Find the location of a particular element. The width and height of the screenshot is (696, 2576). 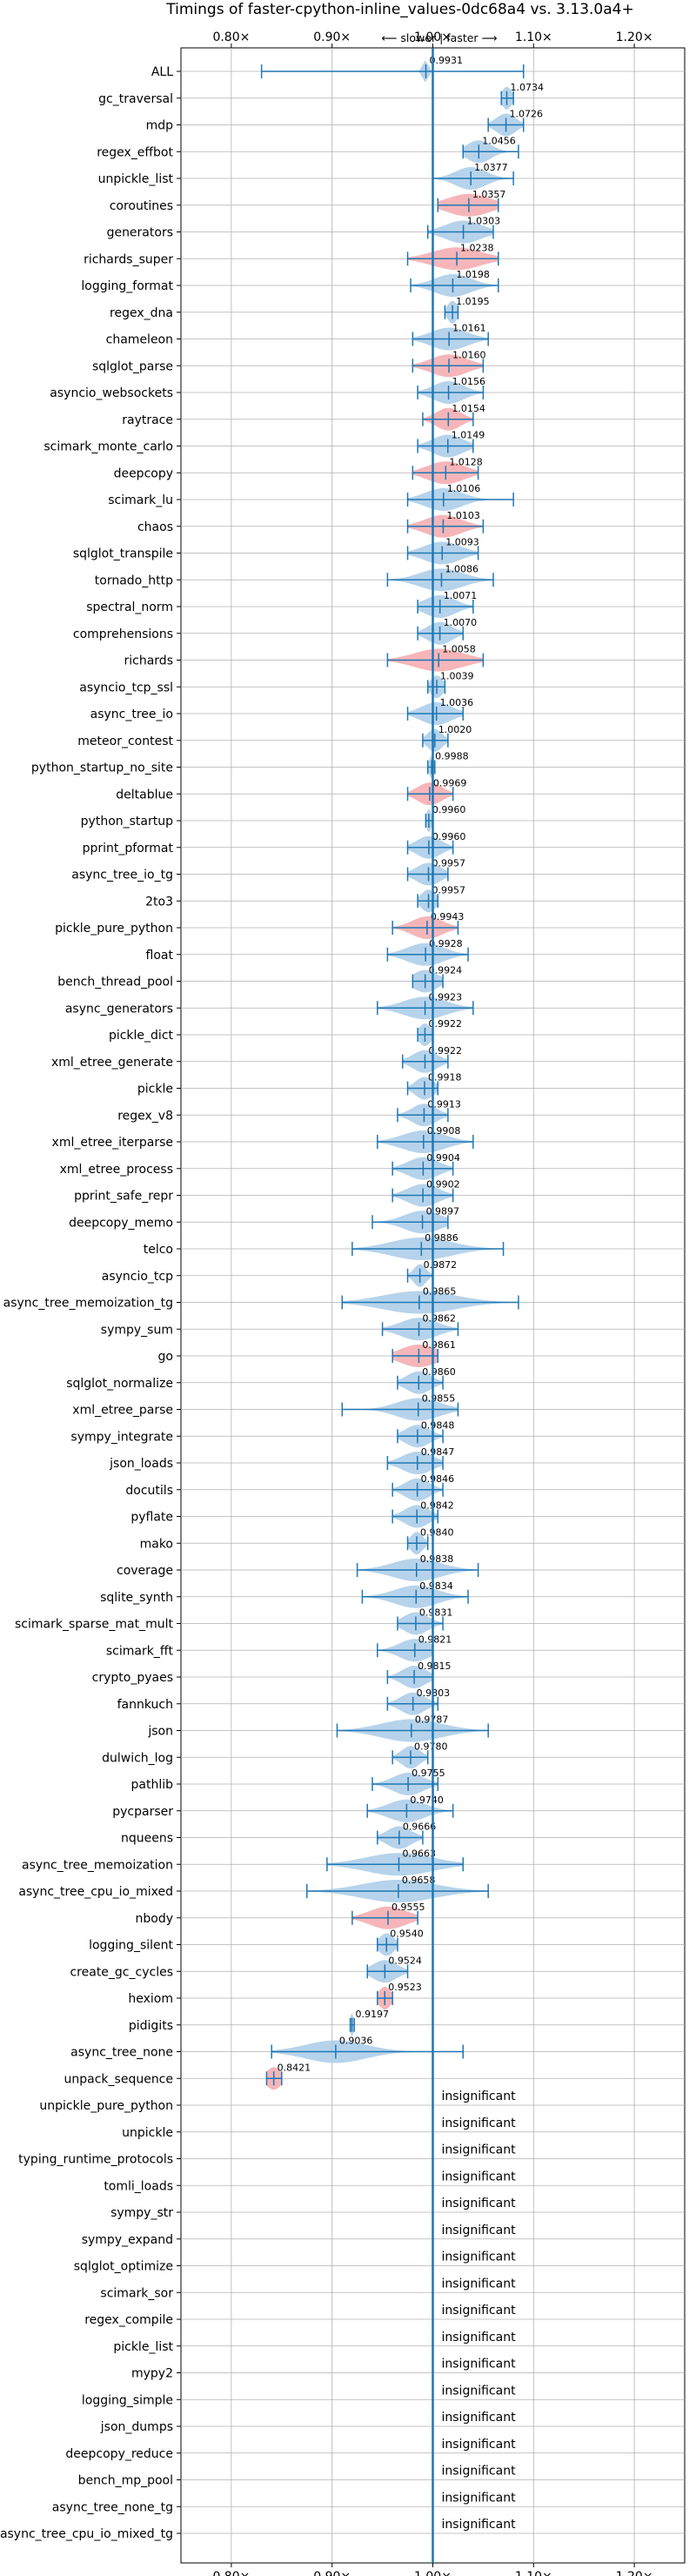

value-label: 0.9865 is located at coordinates (440, 1292).